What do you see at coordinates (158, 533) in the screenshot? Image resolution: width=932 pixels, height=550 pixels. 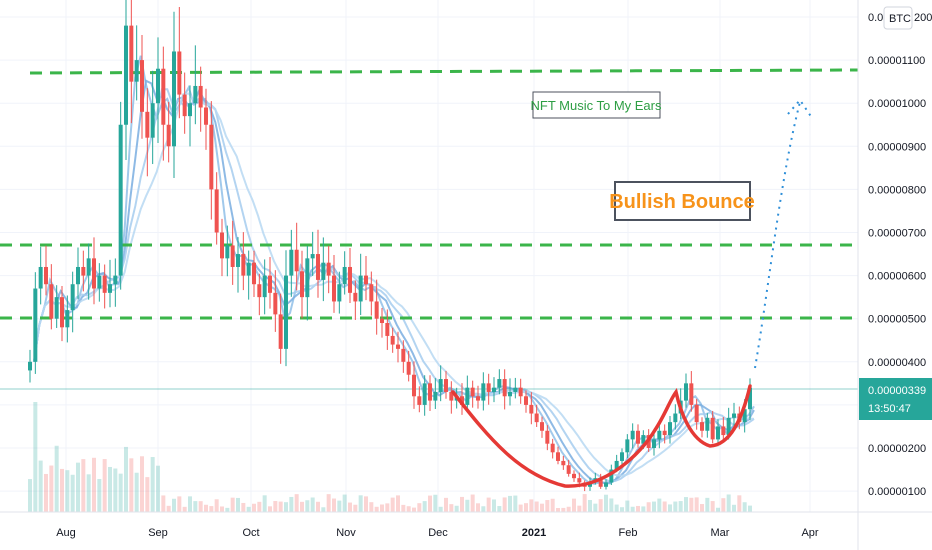 I see `x-tick-label: Sep` at bounding box center [158, 533].